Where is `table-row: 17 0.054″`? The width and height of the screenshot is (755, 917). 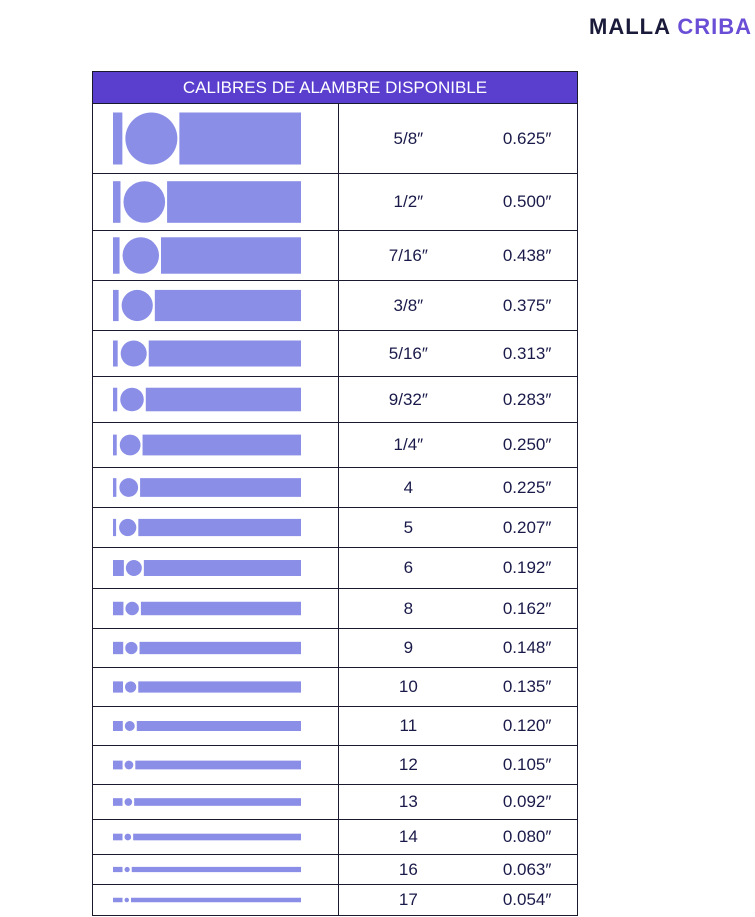 table-row: 17 0.054″ is located at coordinates (335, 900).